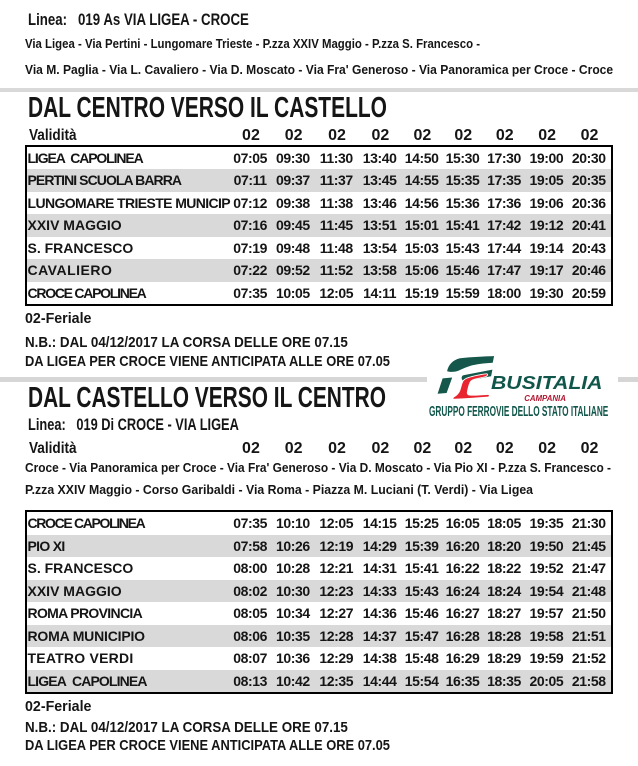  Describe the element at coordinates (518, 411) in the screenshot. I see `svg-text:GRUPPO FERROVIE DELLO STATO IT: GRUPPO FERROVIE DELLO STATO ITALIANE` at that location.